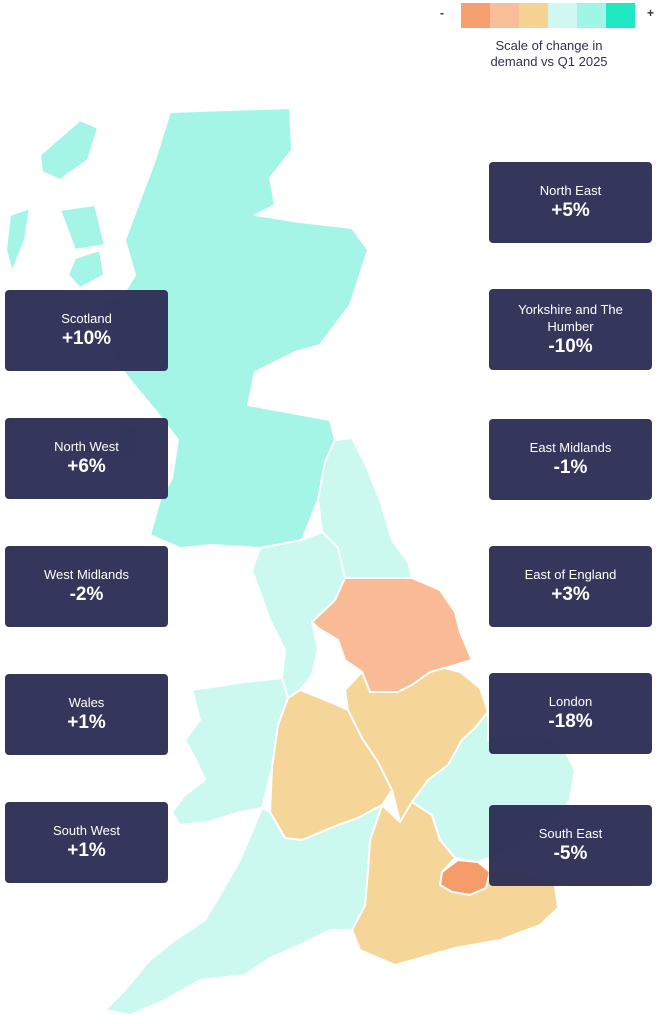 The image size is (663, 1024). I want to click on region-card-yorkshire: Yorkshire and The Humber -10%, so click(570, 329).